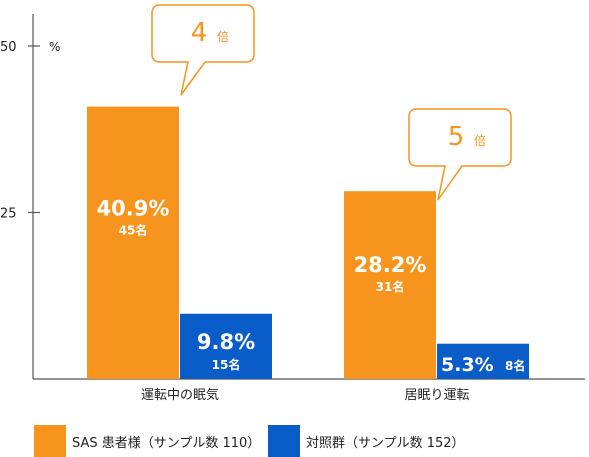 The width and height of the screenshot is (589, 457). What do you see at coordinates (467, 365) in the screenshot?
I see `value-label-control-1: 5.3%` at bounding box center [467, 365].